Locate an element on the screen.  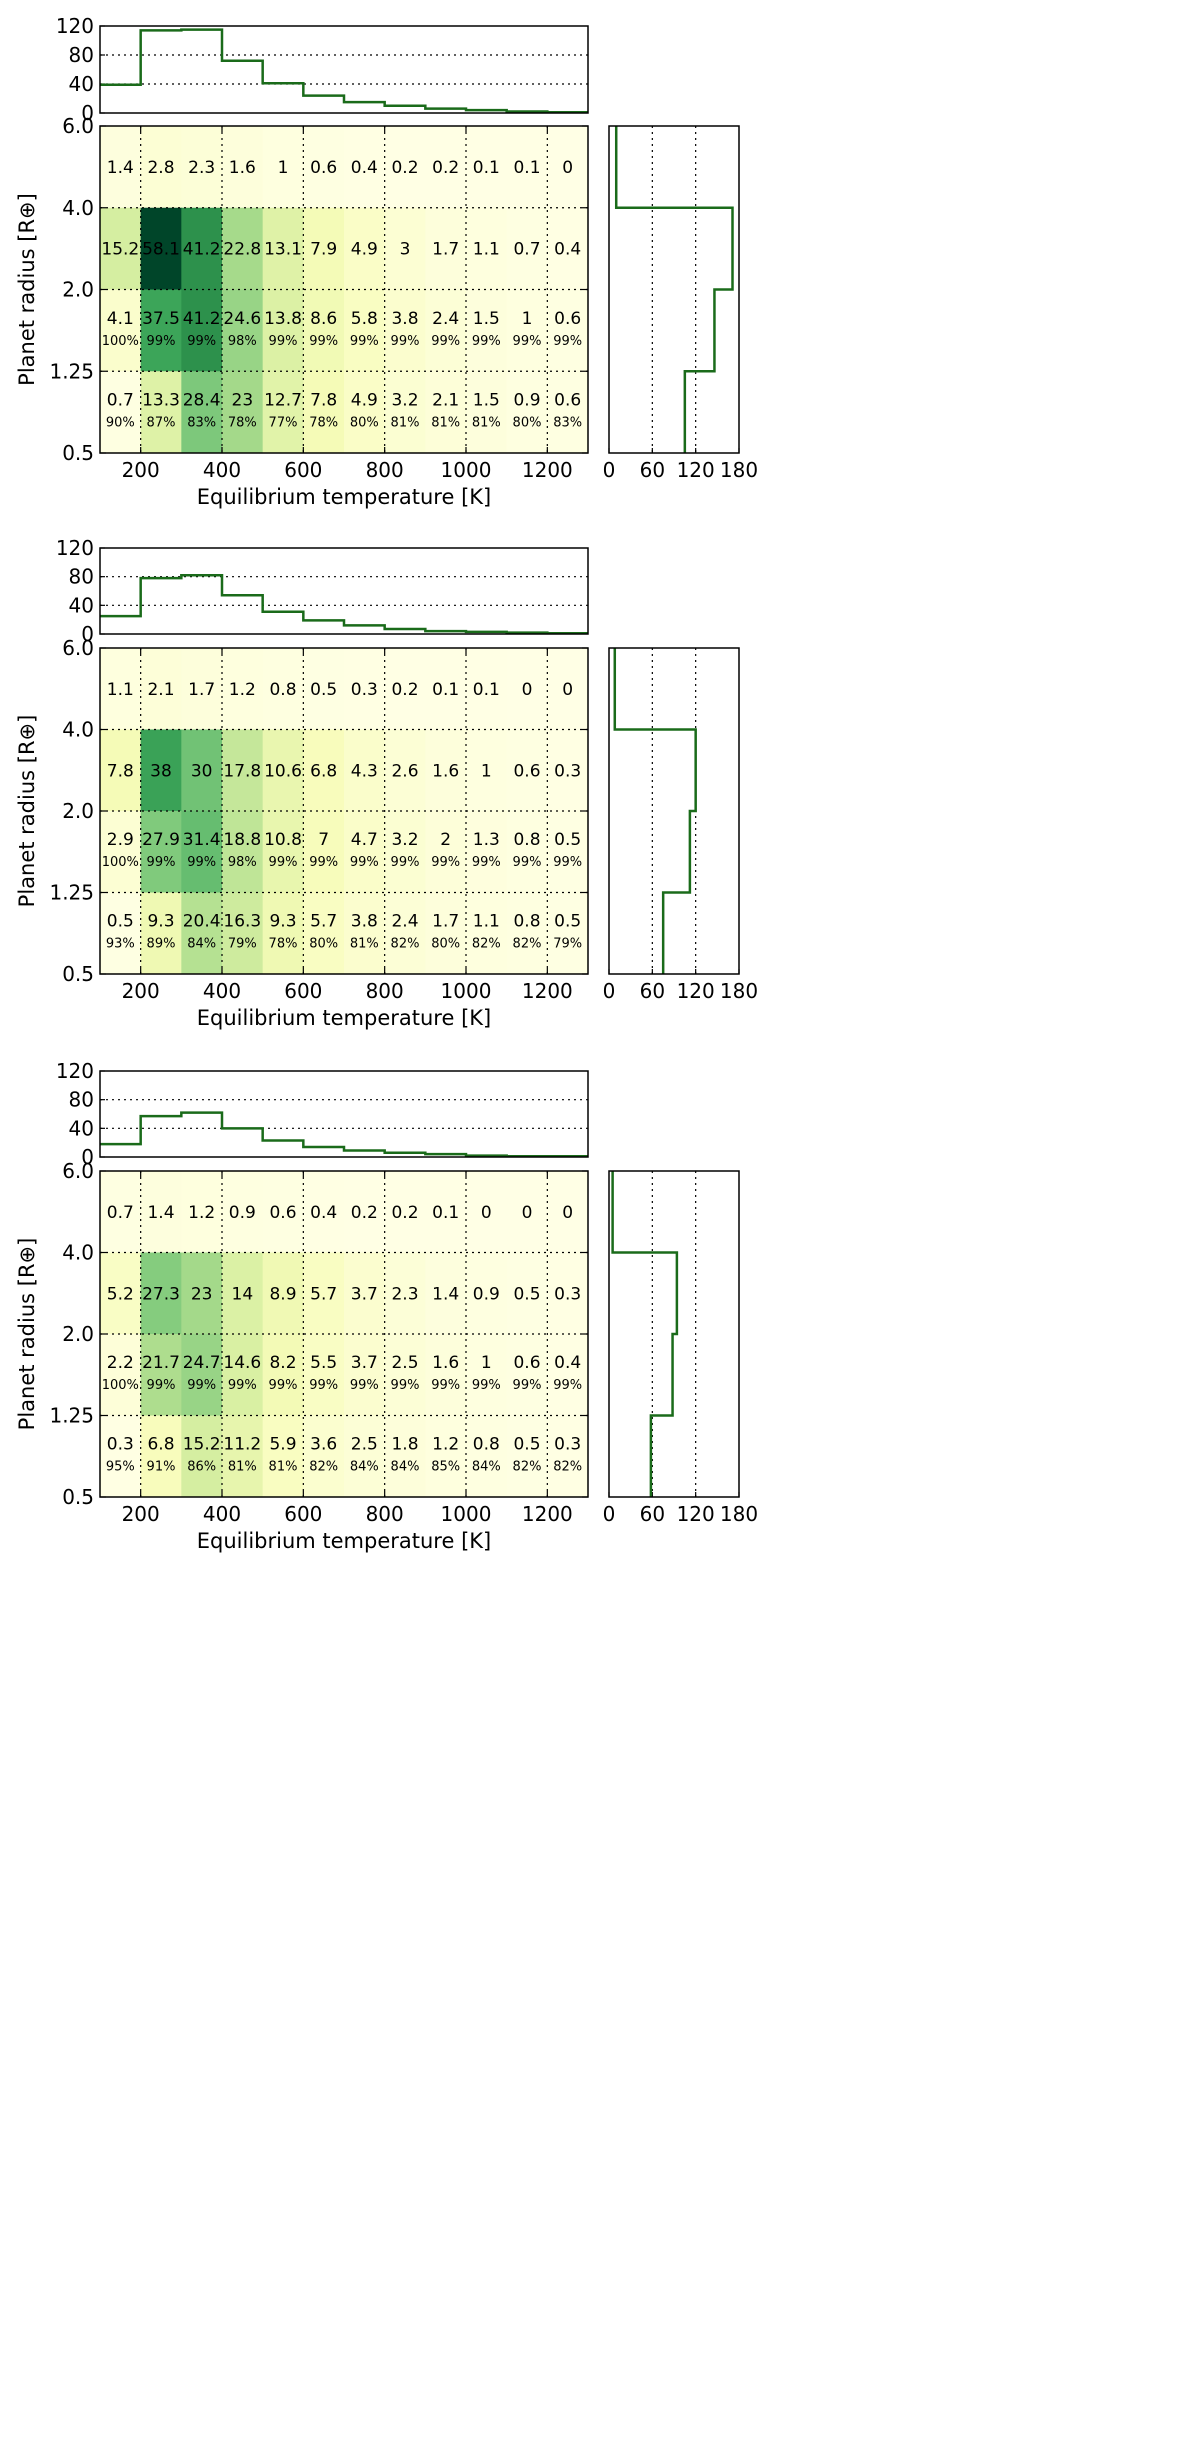
cell-value-label: 7 is located at coordinates (323, 840).